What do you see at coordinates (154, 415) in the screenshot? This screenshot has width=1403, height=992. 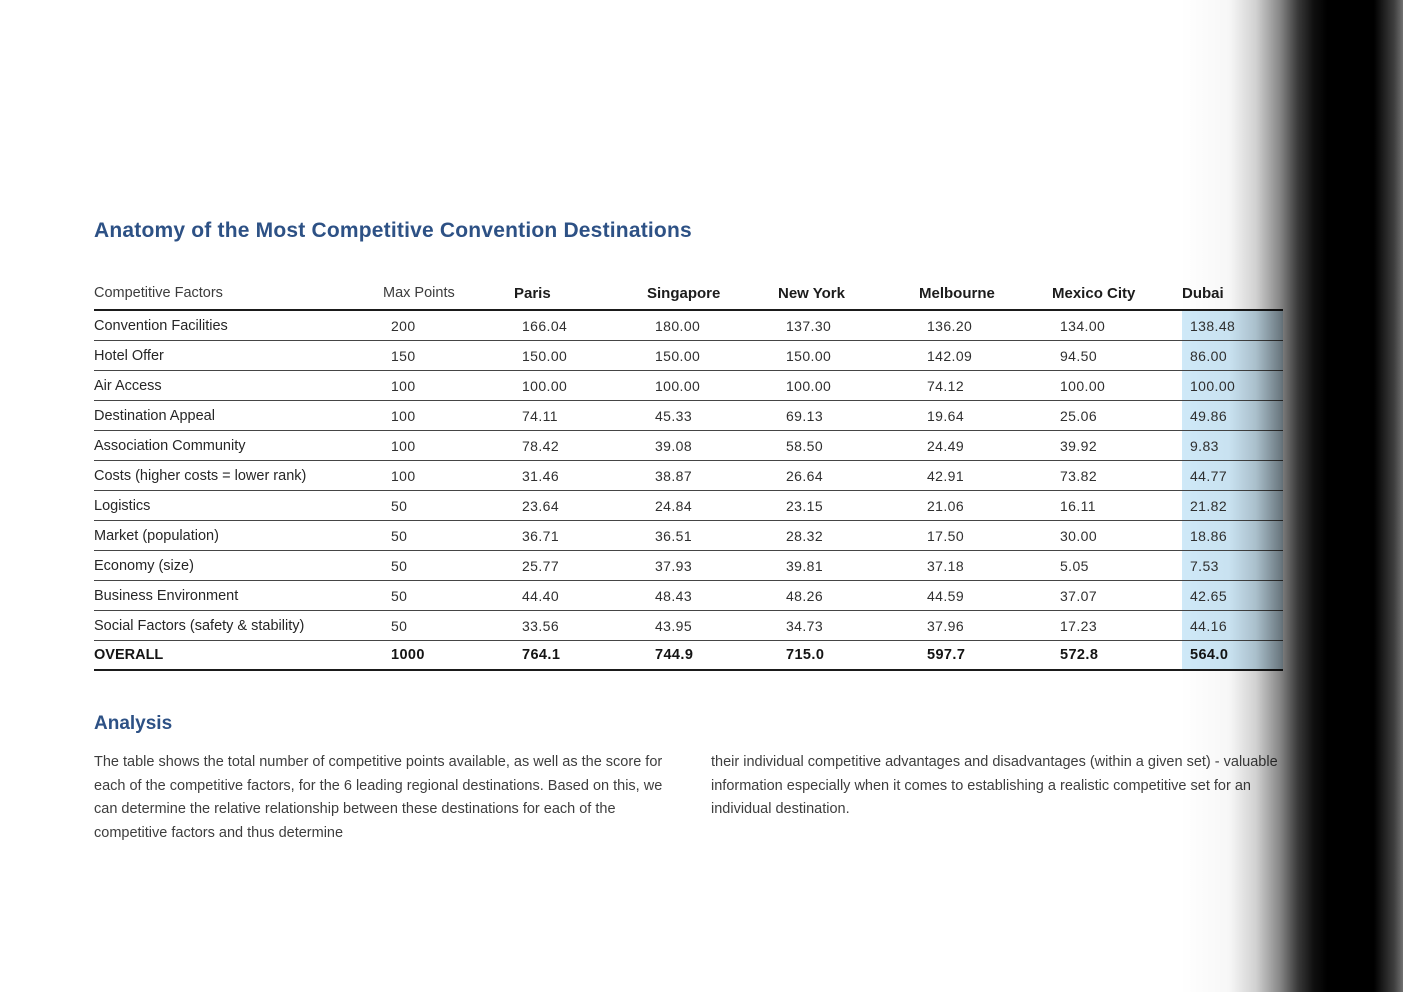 I see `factor-cell: Destination Appeal` at bounding box center [154, 415].